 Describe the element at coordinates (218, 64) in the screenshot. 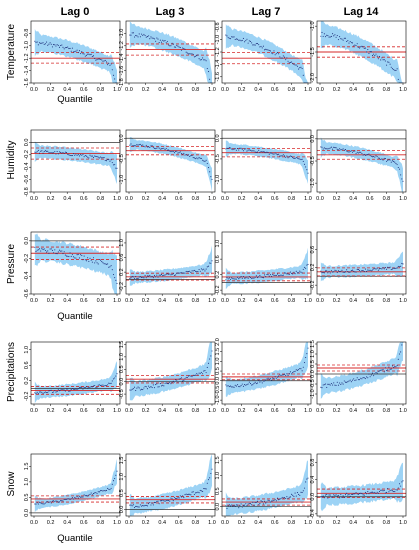

I see `y-tick-label: -1.4` at that location.